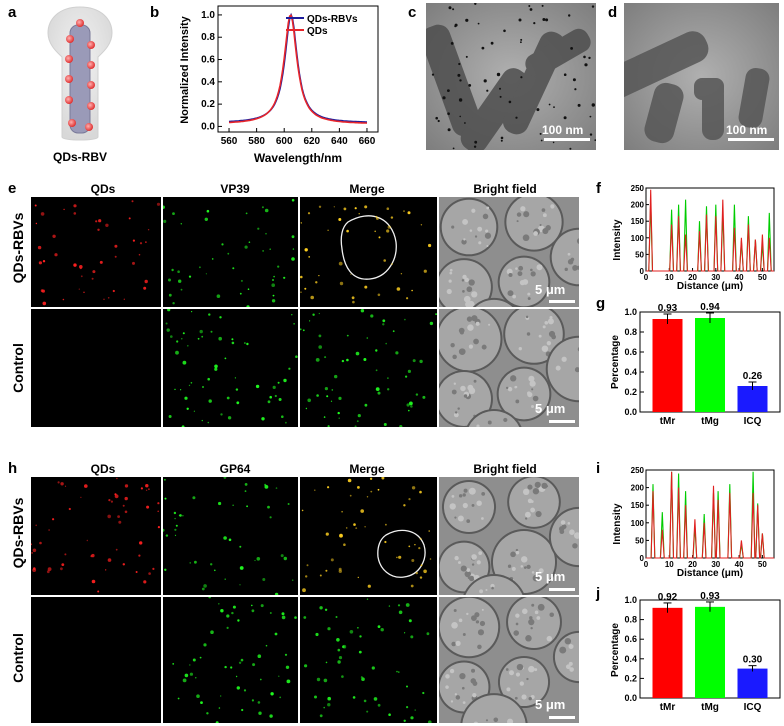 The height and width of the screenshot is (726, 784). What do you see at coordinates (747, 130) in the screenshot?
I see `tem-d-scale-label: 100 nm` at bounding box center [747, 130].